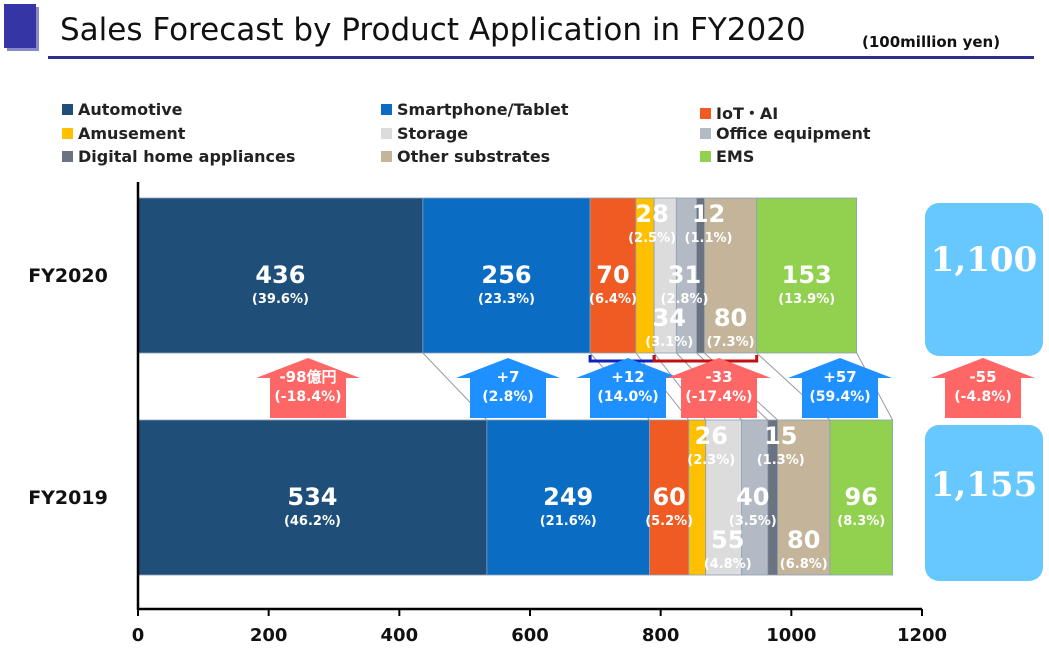 The height and width of the screenshot is (670, 1049). Describe the element at coordinates (669, 342) in the screenshot. I see `segment-pct-label: (3.1%)` at that location.